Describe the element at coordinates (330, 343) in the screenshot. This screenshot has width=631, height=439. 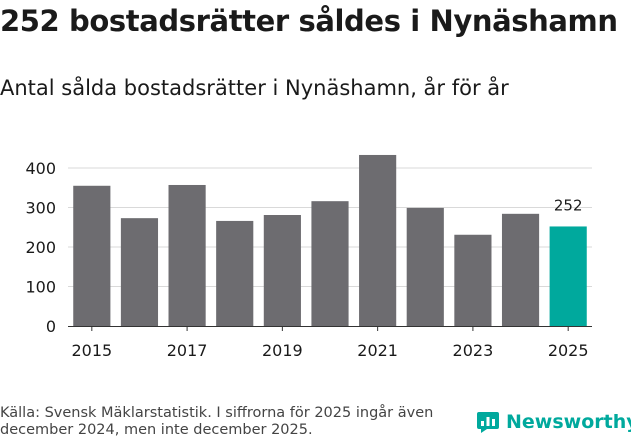
I see `x-axis-ticks: 2015 2017 2019 2021 2023 2025` at that location.